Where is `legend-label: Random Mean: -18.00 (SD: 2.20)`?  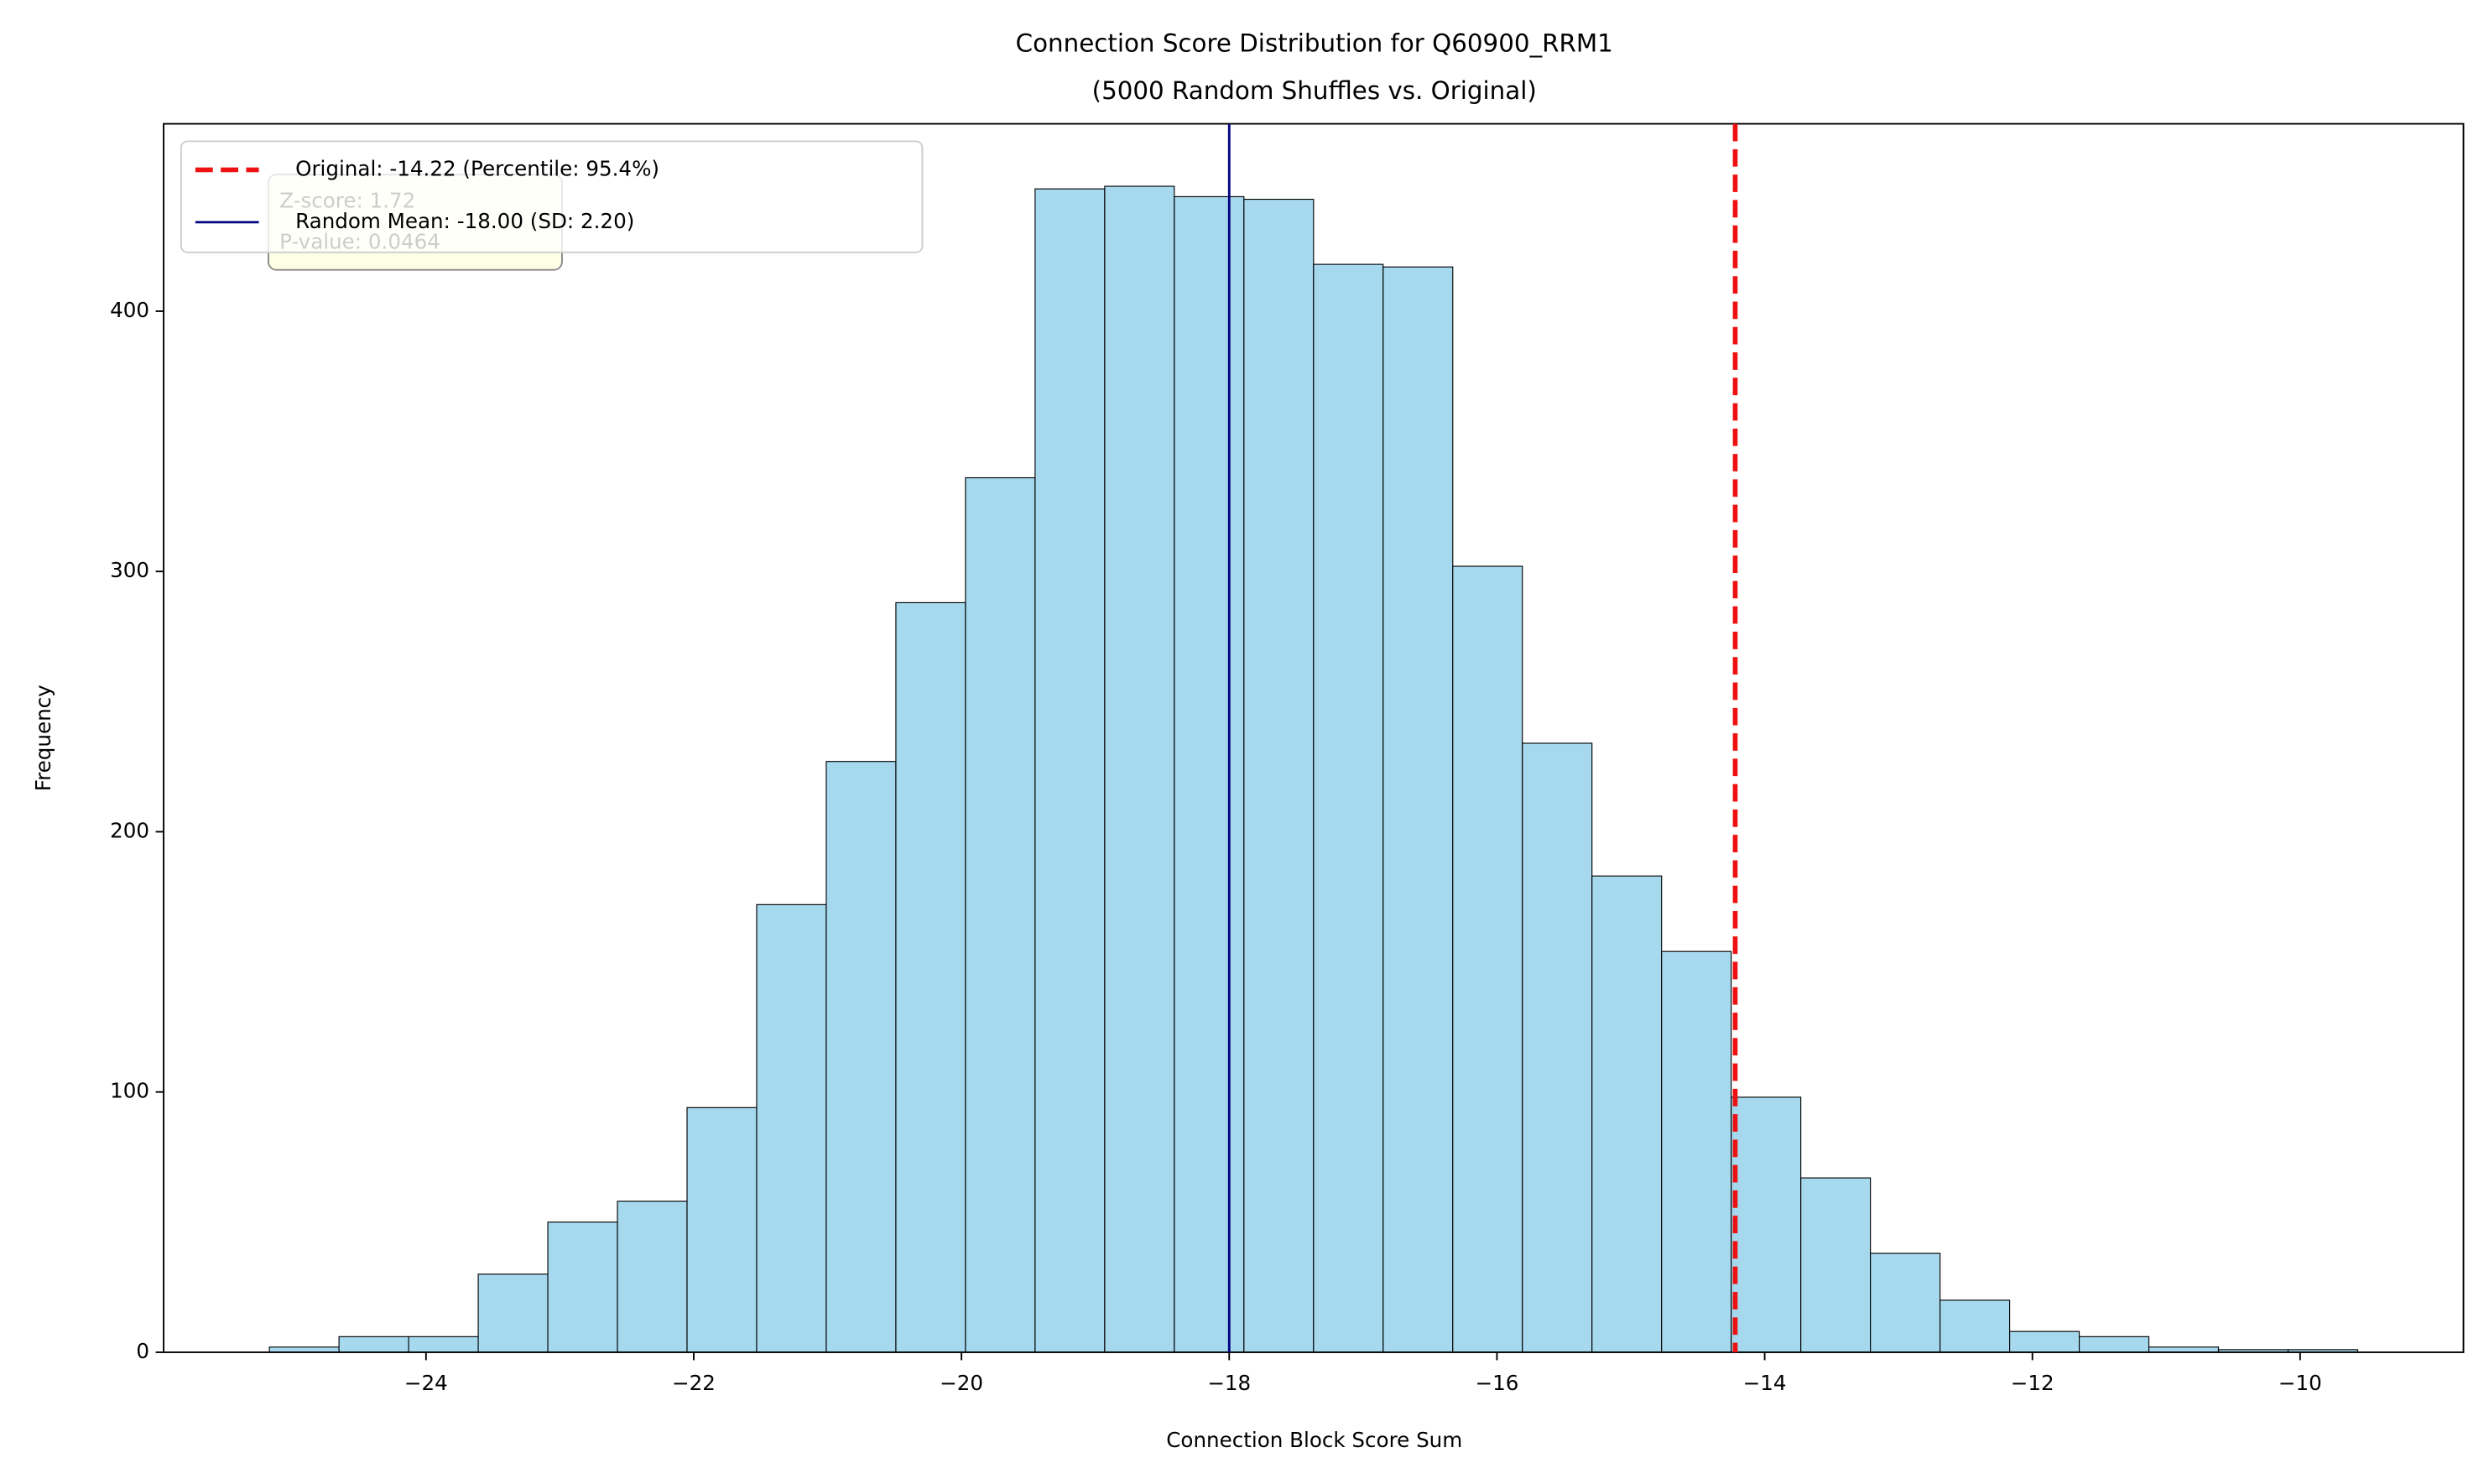
legend-label: Random Mean: -18.00 (SD: 2.20) is located at coordinates (464, 221).